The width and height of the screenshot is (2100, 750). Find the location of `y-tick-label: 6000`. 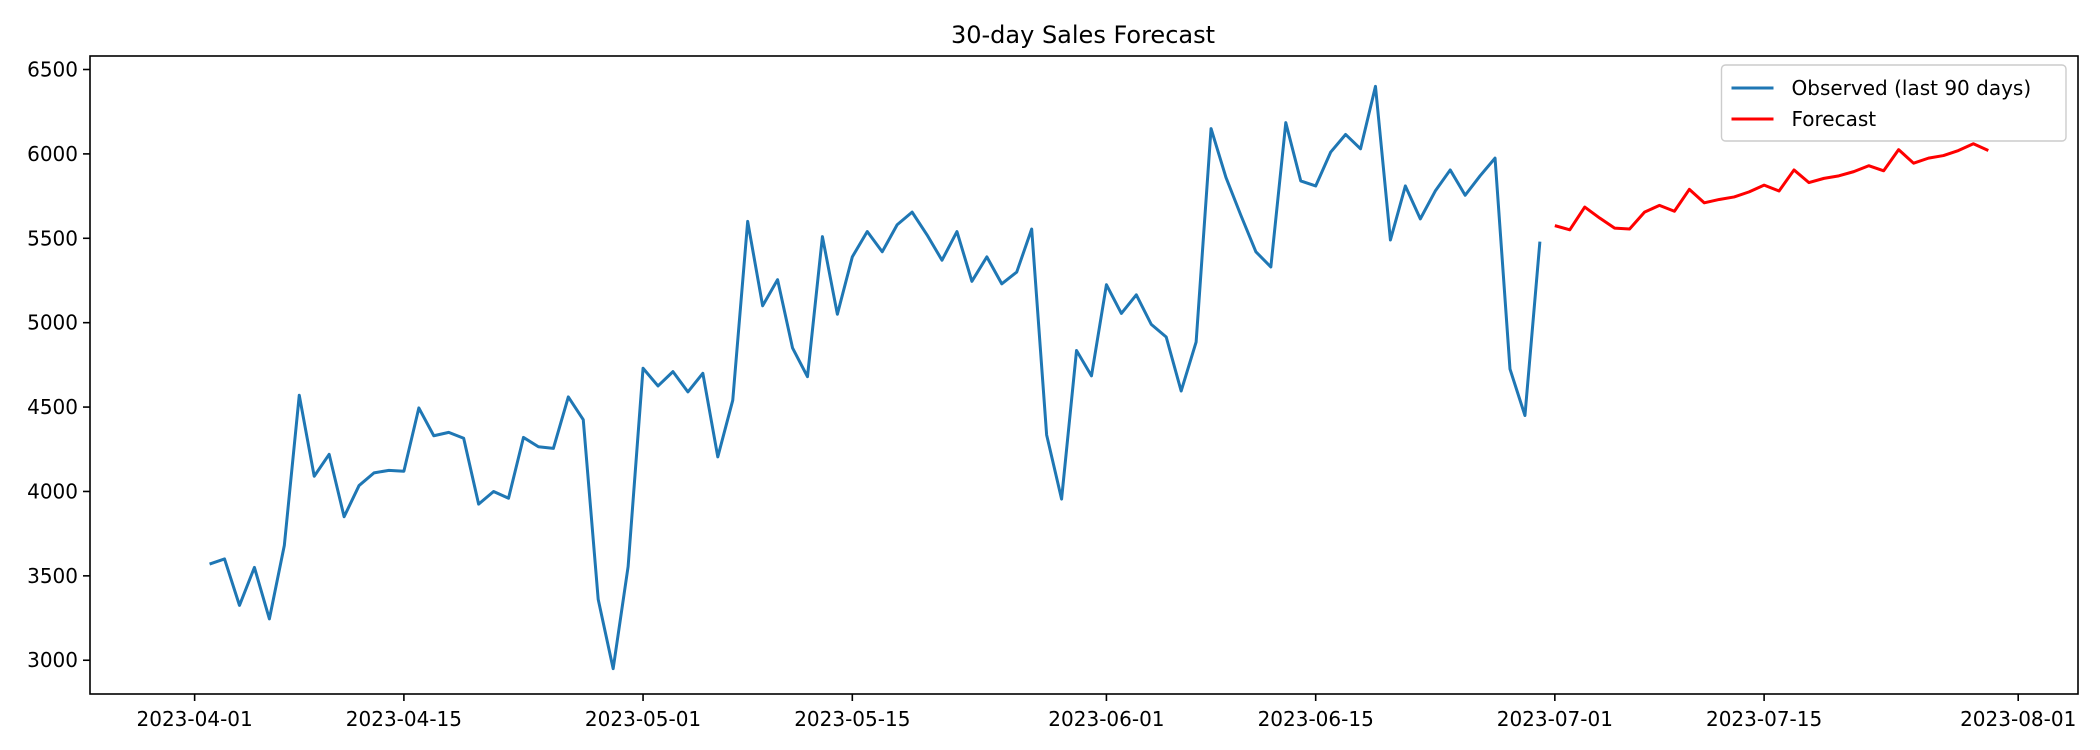

y-tick-label: 6000 is located at coordinates (52, 154).